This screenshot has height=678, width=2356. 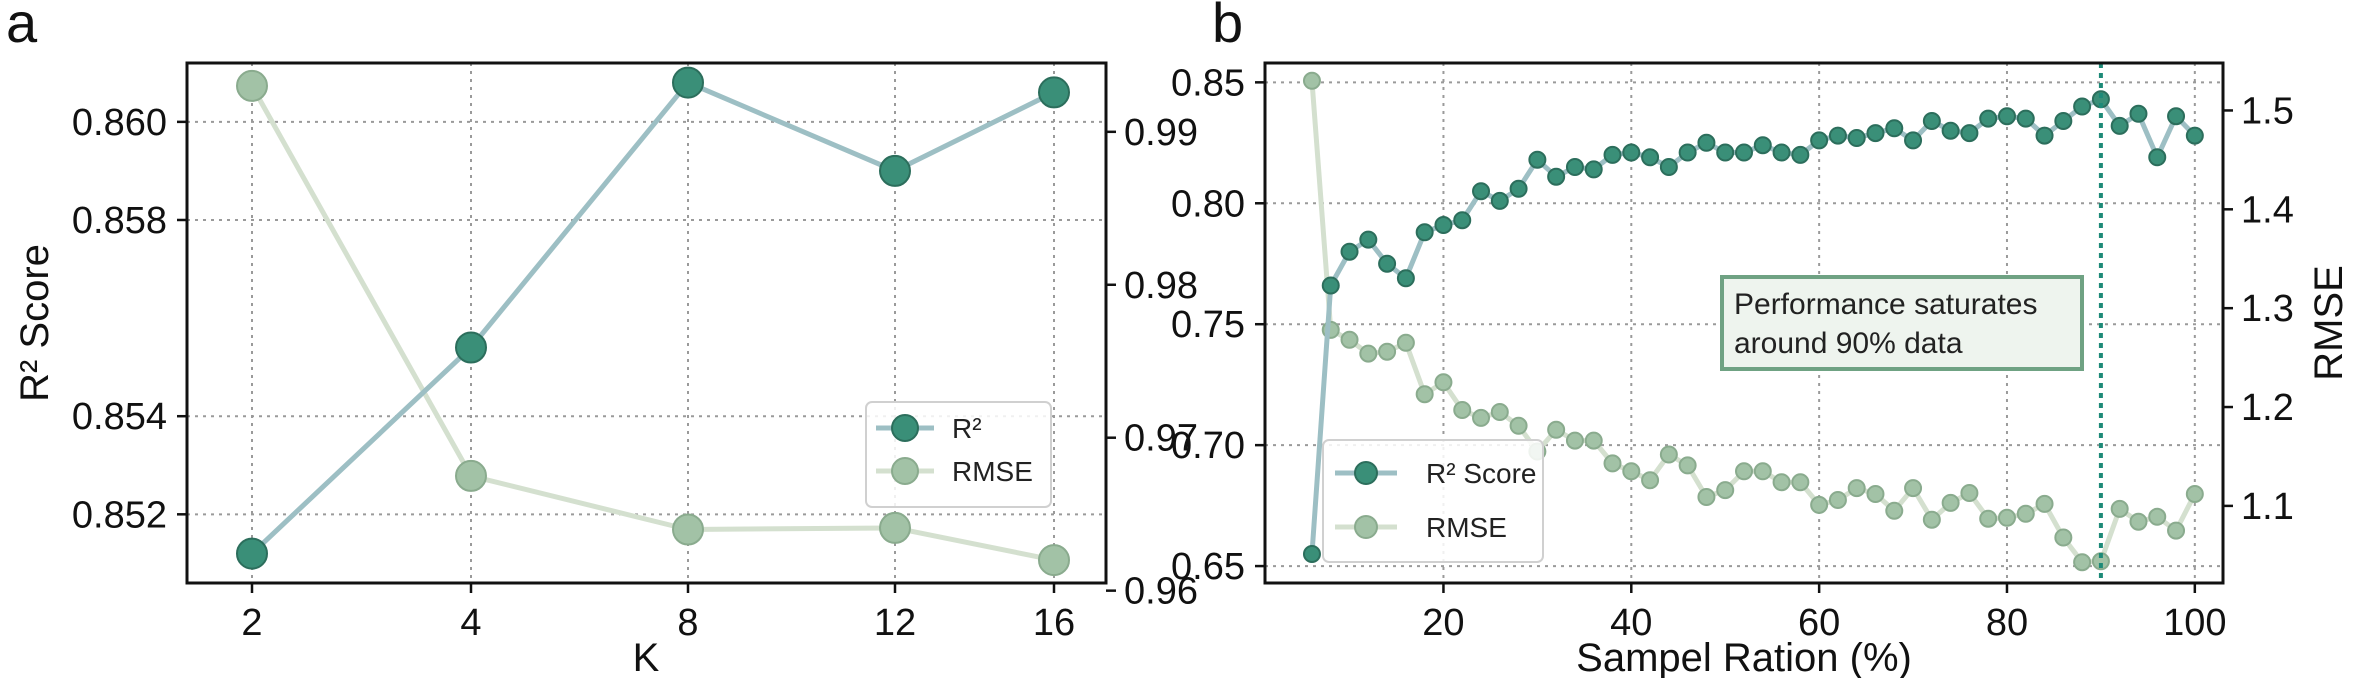 I want to click on panel-b-legend: R² Score RMSE, so click(x=1433, y=501).